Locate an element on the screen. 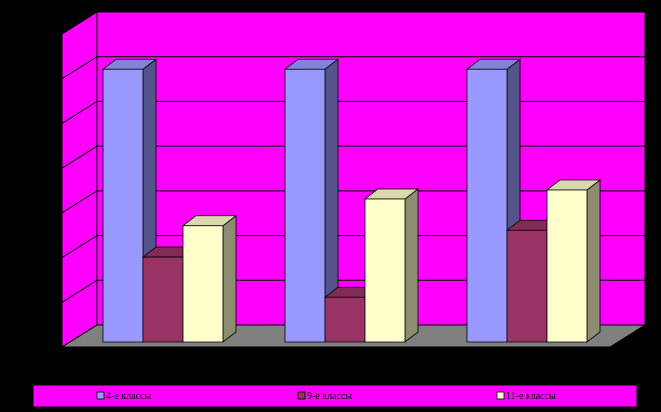 The width and height of the screenshot is (661, 412). legend is located at coordinates (335, 396).